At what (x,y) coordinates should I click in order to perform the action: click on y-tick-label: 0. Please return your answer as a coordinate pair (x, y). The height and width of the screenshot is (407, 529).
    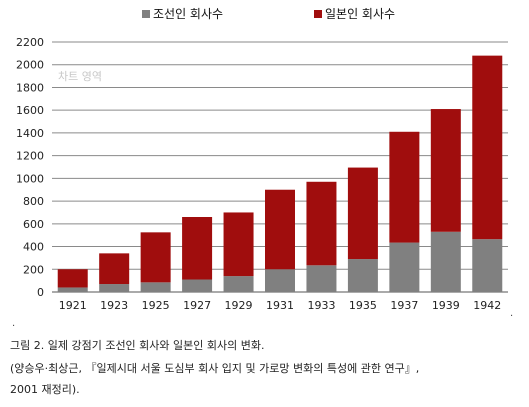
    Looking at the image, I should click on (40, 292).